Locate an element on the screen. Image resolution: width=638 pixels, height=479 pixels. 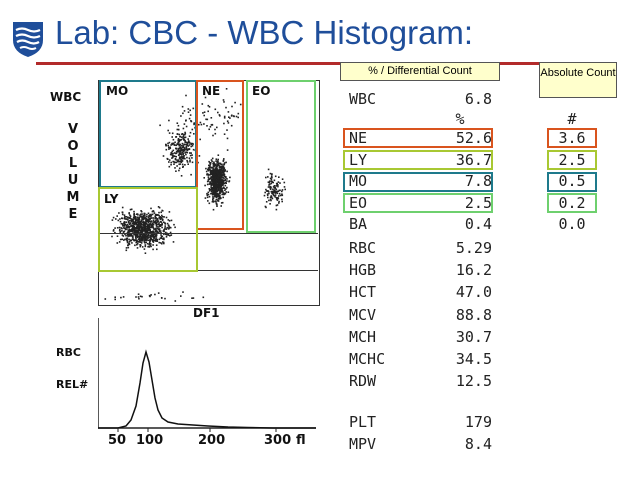
rbc-index-label: MCH is located at coordinates (363, 336).